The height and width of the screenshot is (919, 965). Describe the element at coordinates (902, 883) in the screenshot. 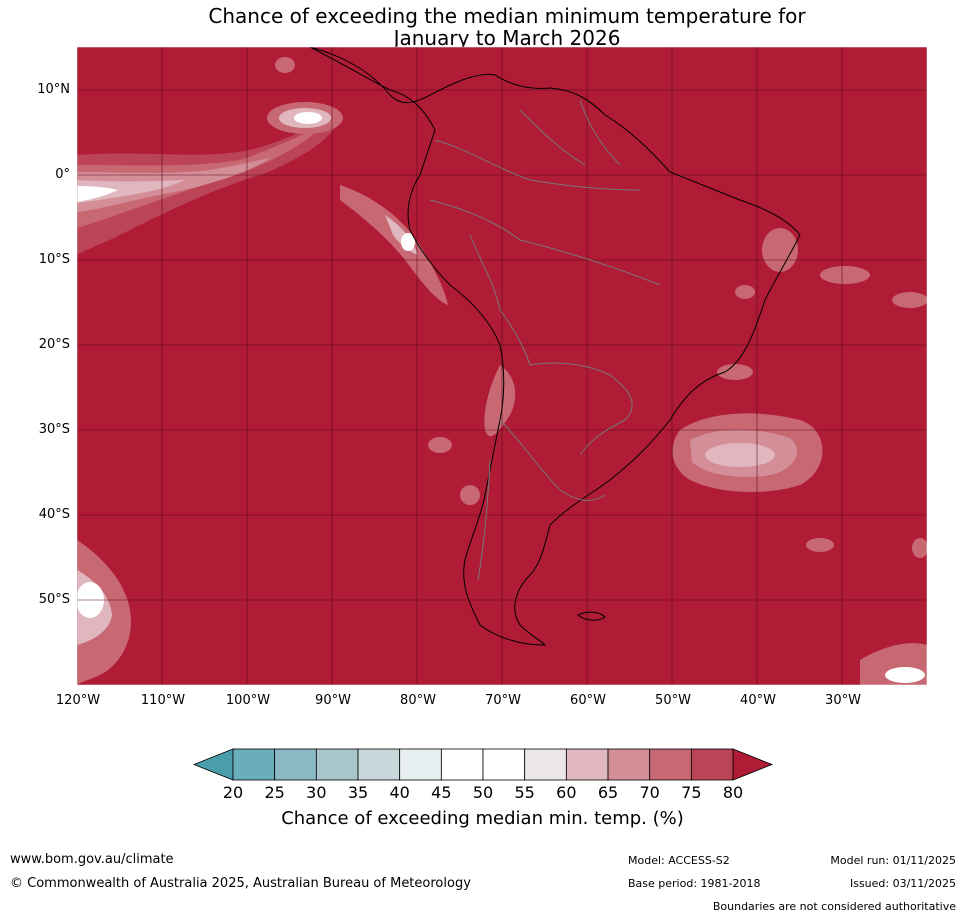

I see `issued-date: Issued: 03/11/2025` at that location.